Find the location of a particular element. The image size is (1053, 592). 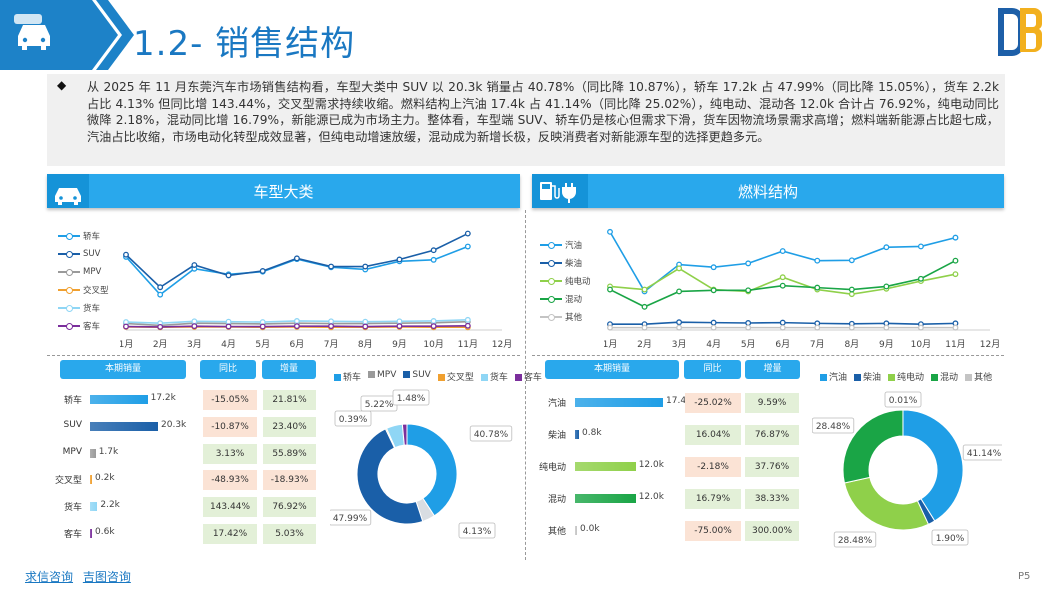

donut-data-label: 41.14% is located at coordinates (982, 452).